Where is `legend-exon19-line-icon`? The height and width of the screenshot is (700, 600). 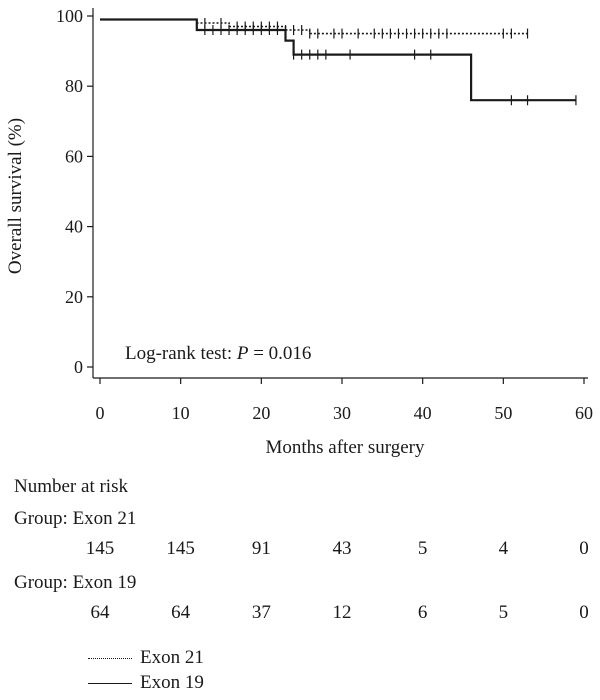
legend-exon19-line-icon is located at coordinates (110, 683).